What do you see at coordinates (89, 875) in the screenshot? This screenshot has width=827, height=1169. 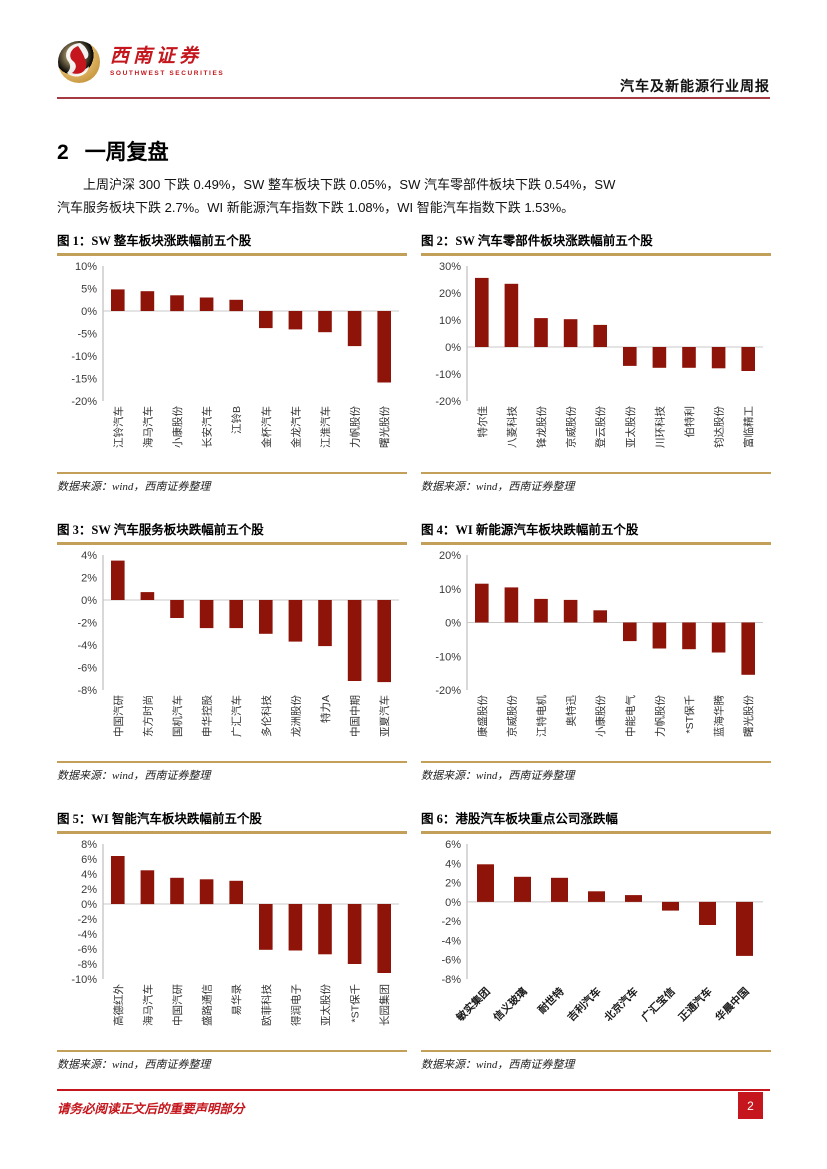 I see `svg-text: 4%` at bounding box center [89, 875].